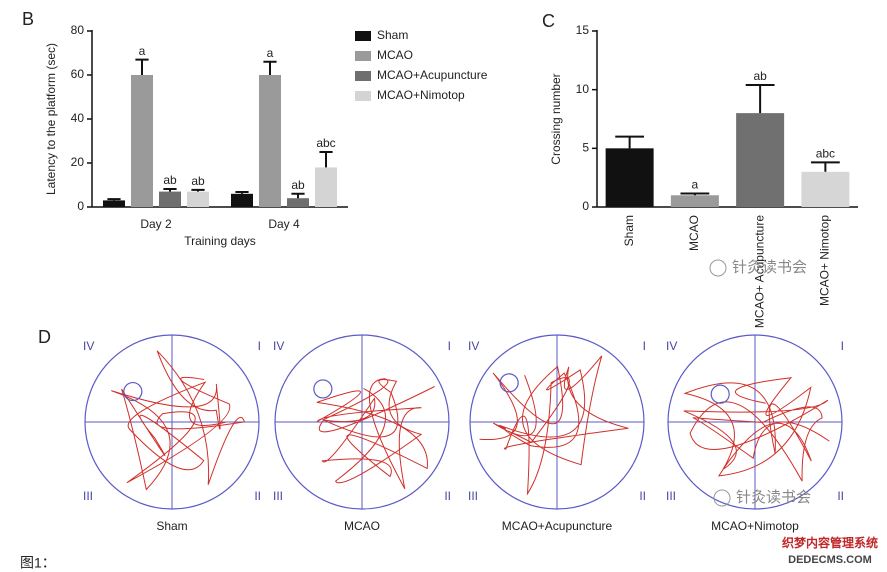 The width and height of the screenshot is (887, 572). I want to click on y-axis-label: Latency to the platform (sec), so click(51, 119).